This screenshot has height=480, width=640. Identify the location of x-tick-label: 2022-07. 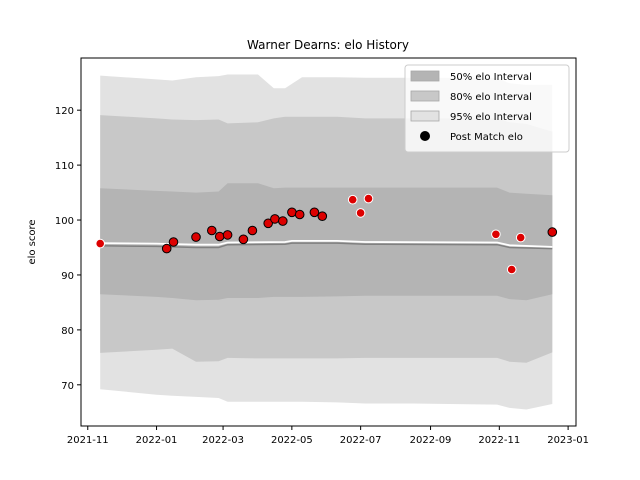
(361, 440).